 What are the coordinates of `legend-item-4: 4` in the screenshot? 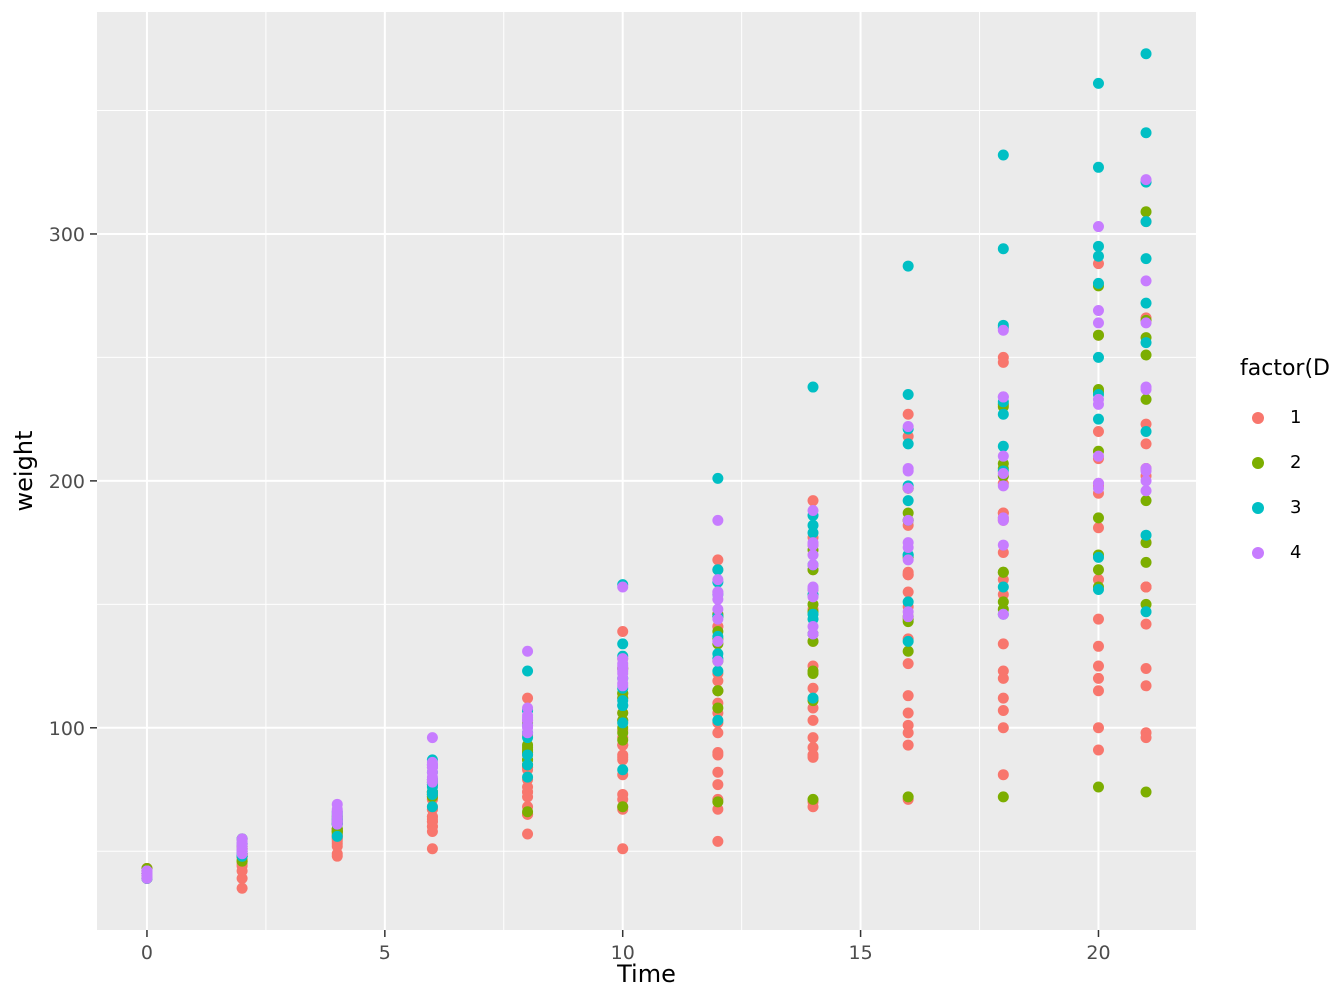 It's located at (1292, 552).